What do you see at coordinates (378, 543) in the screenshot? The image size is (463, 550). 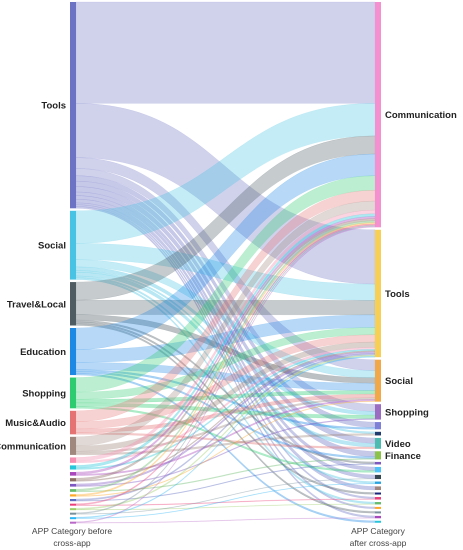 I see `right-axis-caption-line2: after cross-app` at bounding box center [378, 543].